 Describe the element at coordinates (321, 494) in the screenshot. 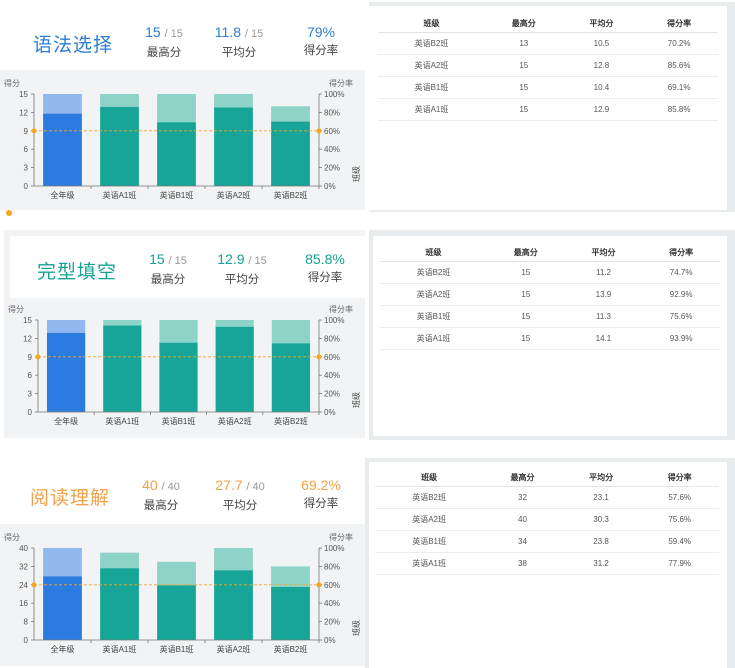

I see `rate-stat: 69.2% 得分率` at that location.